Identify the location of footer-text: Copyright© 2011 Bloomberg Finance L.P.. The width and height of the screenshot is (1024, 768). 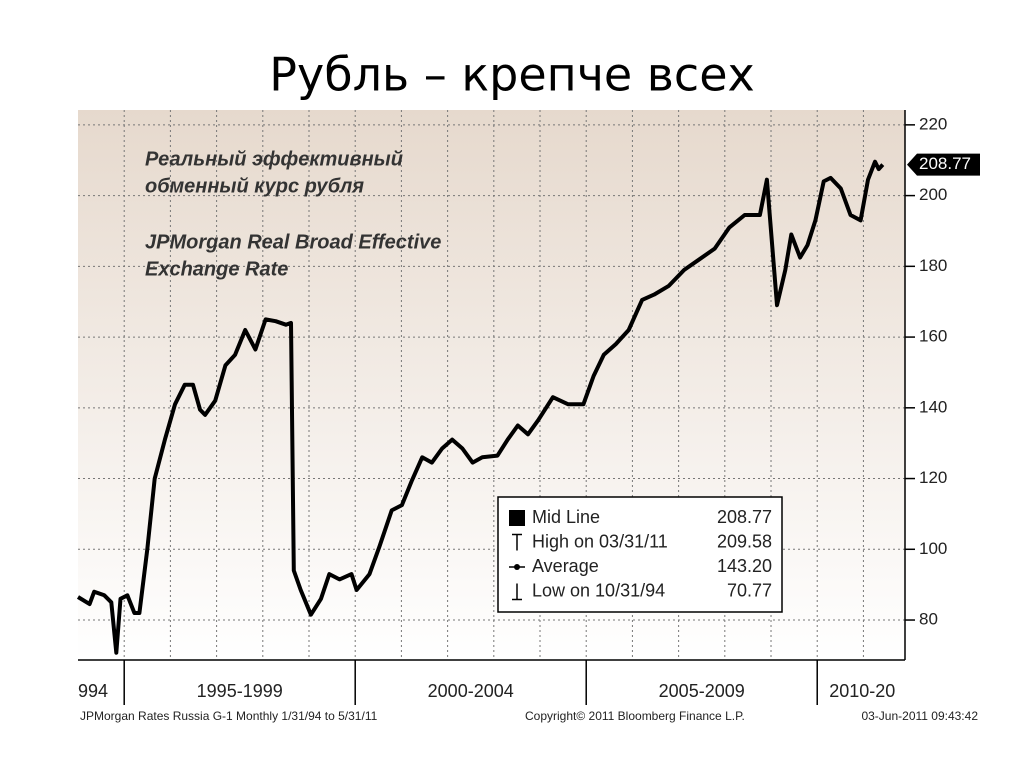
(635, 716).